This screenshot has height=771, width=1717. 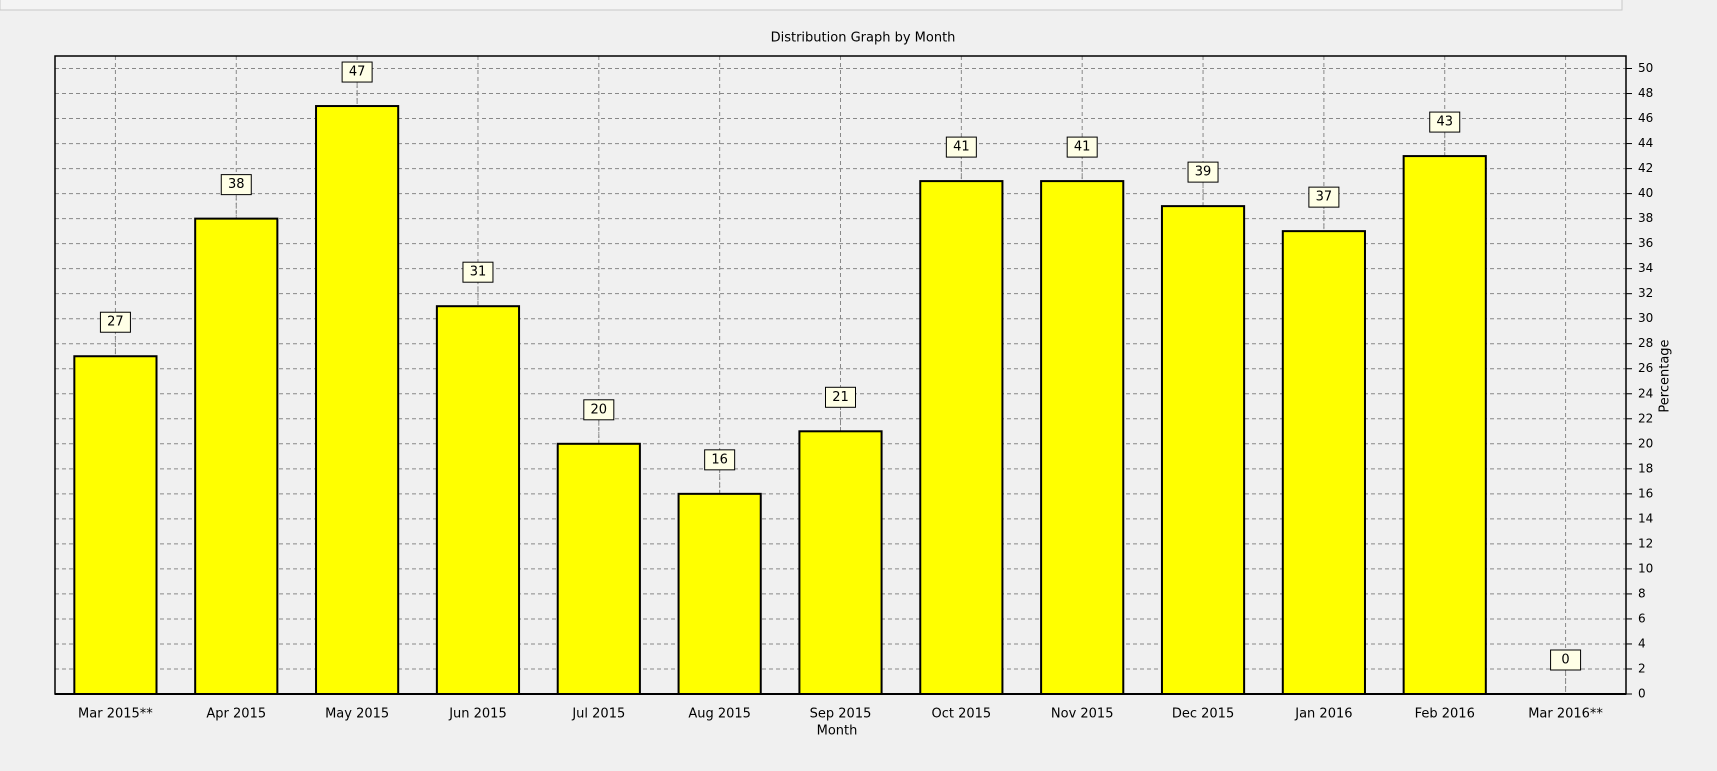 I want to click on y-tick-label: 40, so click(x=1645, y=193).